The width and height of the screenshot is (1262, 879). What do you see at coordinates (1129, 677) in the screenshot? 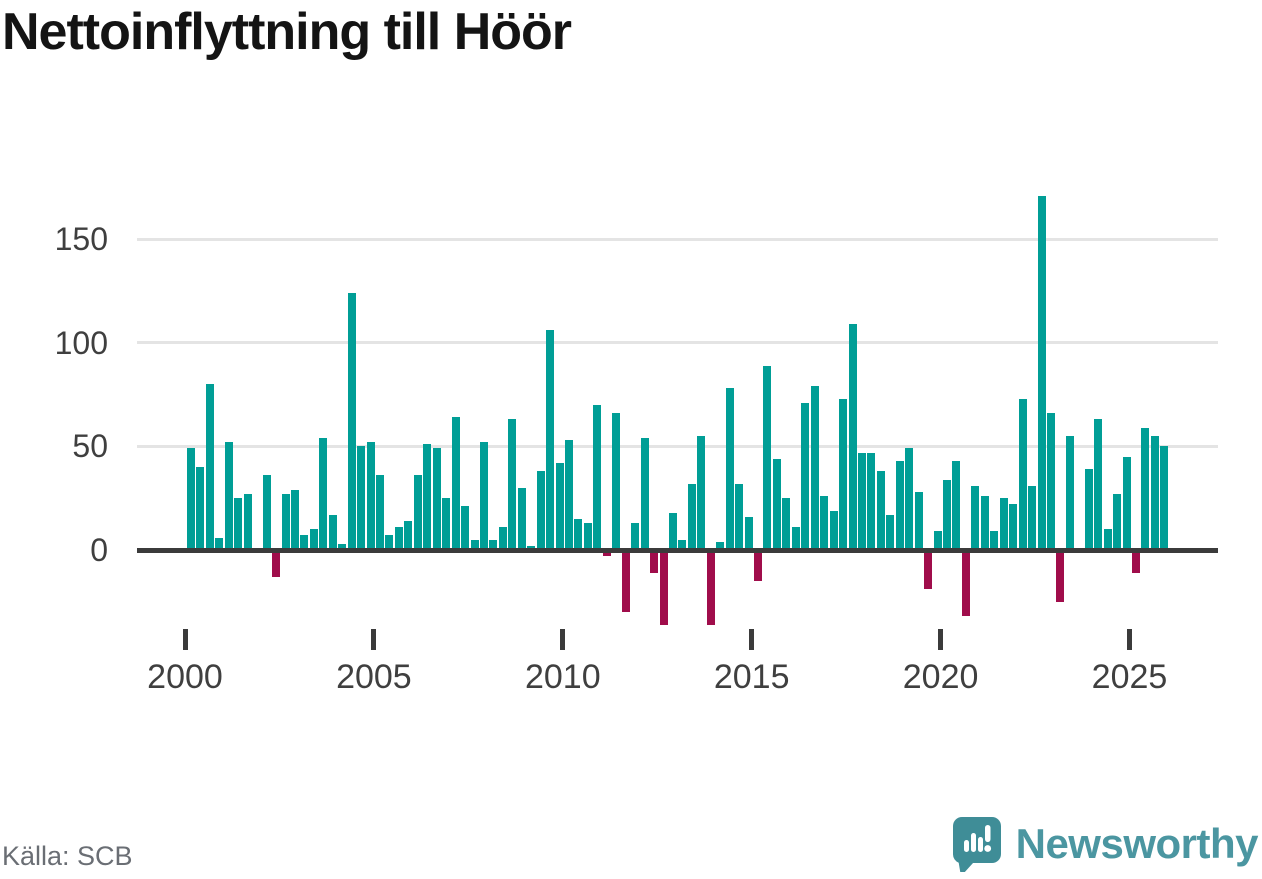
I see `x-axis-label-2025: 2025` at bounding box center [1129, 677].